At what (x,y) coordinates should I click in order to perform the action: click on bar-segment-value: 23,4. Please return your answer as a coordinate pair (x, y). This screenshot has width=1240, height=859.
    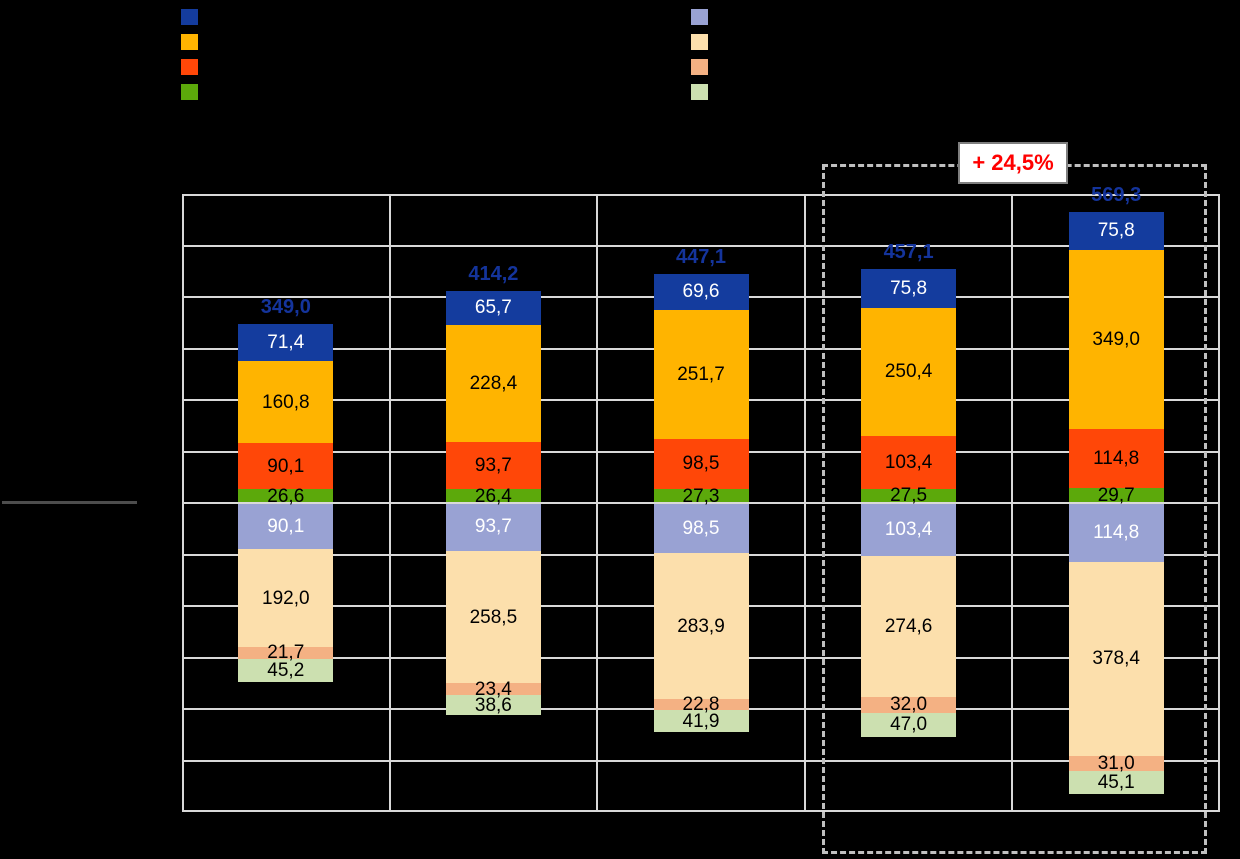
    Looking at the image, I should click on (493, 689).